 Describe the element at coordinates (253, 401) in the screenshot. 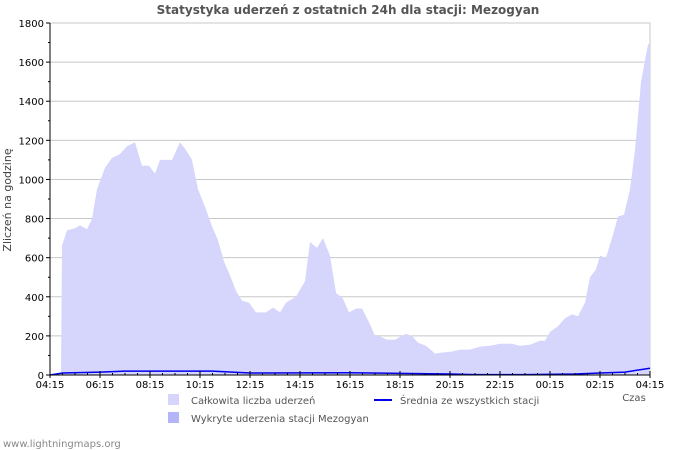

I see `legend-label-total: Całkowita liczba uderzeń` at that location.